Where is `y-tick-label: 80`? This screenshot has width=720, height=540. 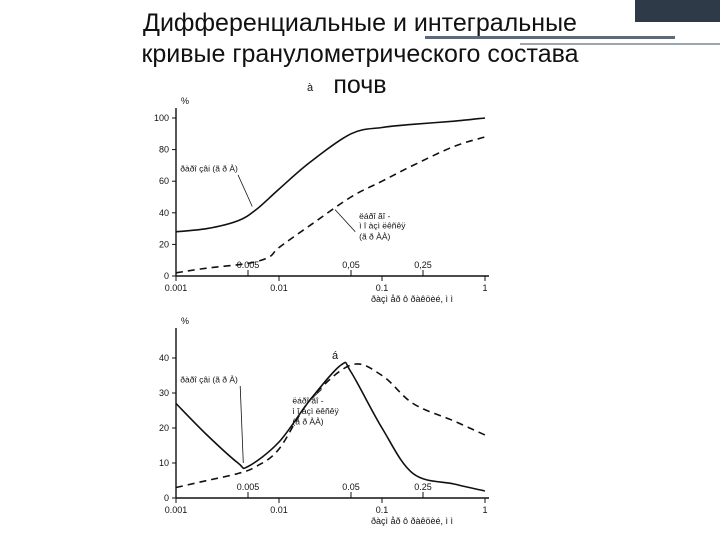
y-tick-label: 80 is located at coordinates (164, 150).